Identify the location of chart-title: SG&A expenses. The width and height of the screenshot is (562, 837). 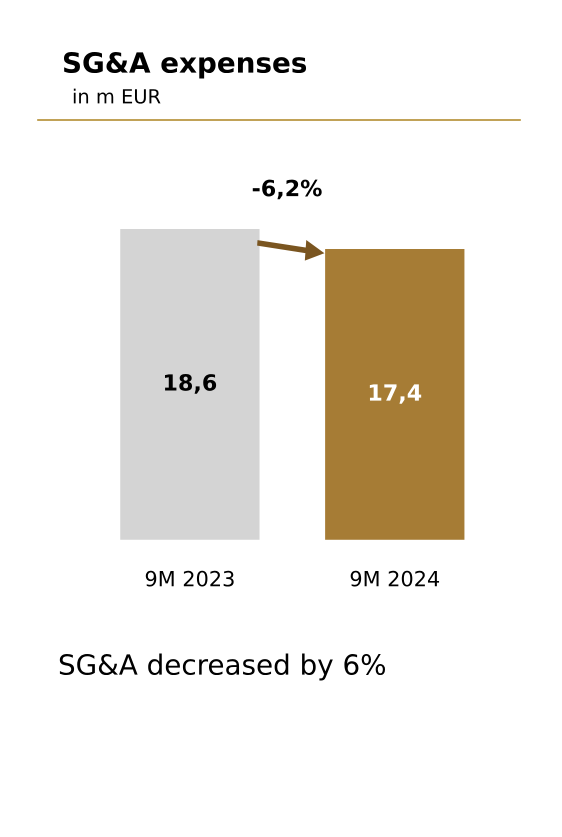
(185, 65).